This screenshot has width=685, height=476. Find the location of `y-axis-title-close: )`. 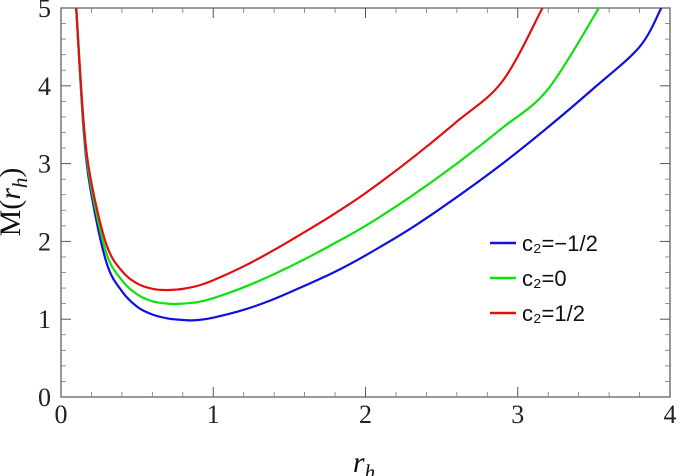

y-axis-title-close: ) is located at coordinates (13, 173).